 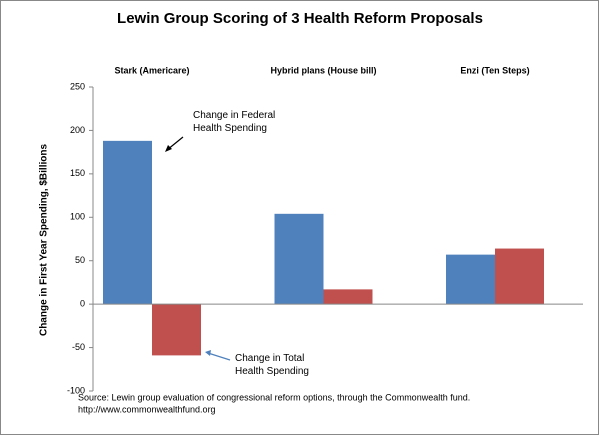 What do you see at coordinates (147, 409) in the screenshot?
I see `source-line: http://www.commonwealthfund.org` at bounding box center [147, 409].